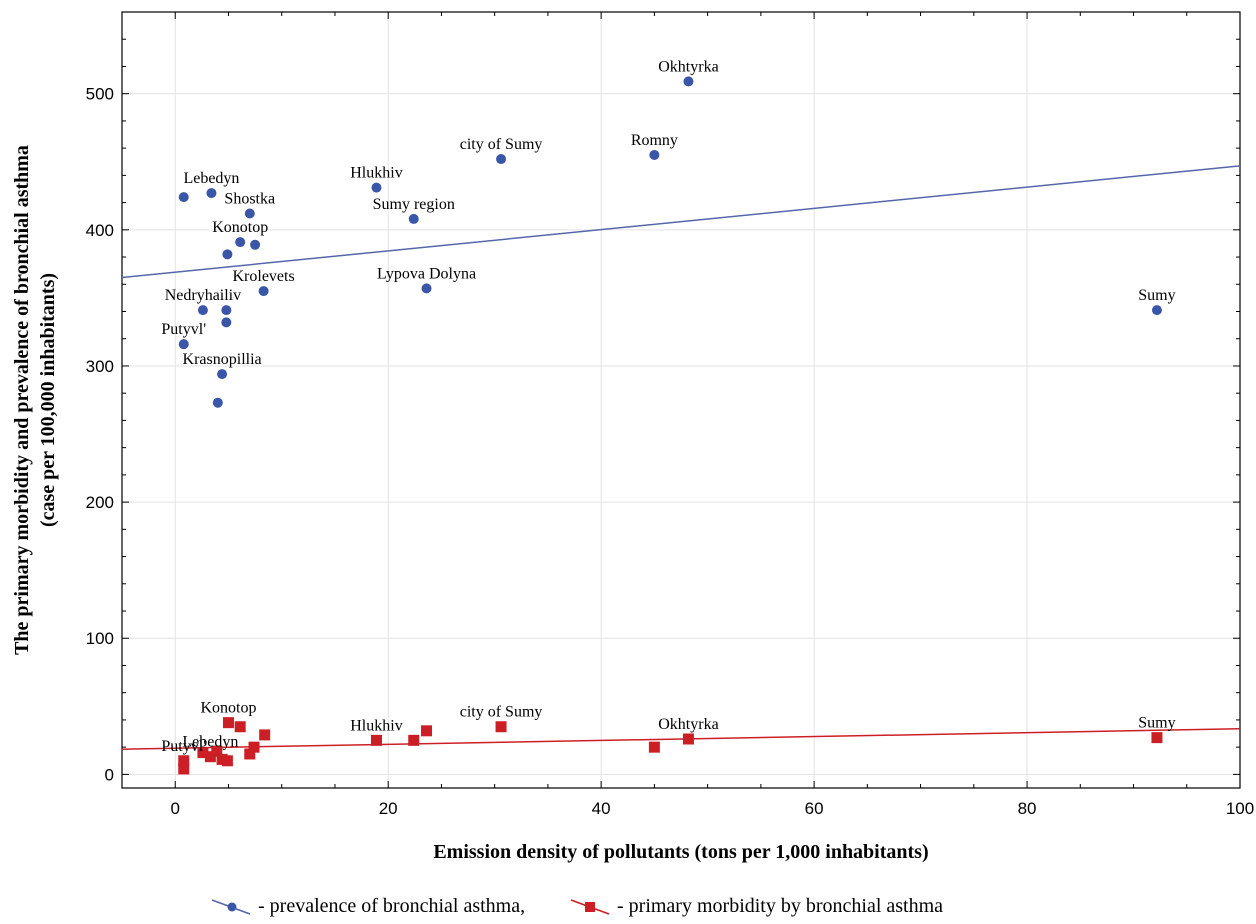  What do you see at coordinates (688, 724) in the screenshot?
I see `morbidity-point-label: Okhtyrka` at bounding box center [688, 724].